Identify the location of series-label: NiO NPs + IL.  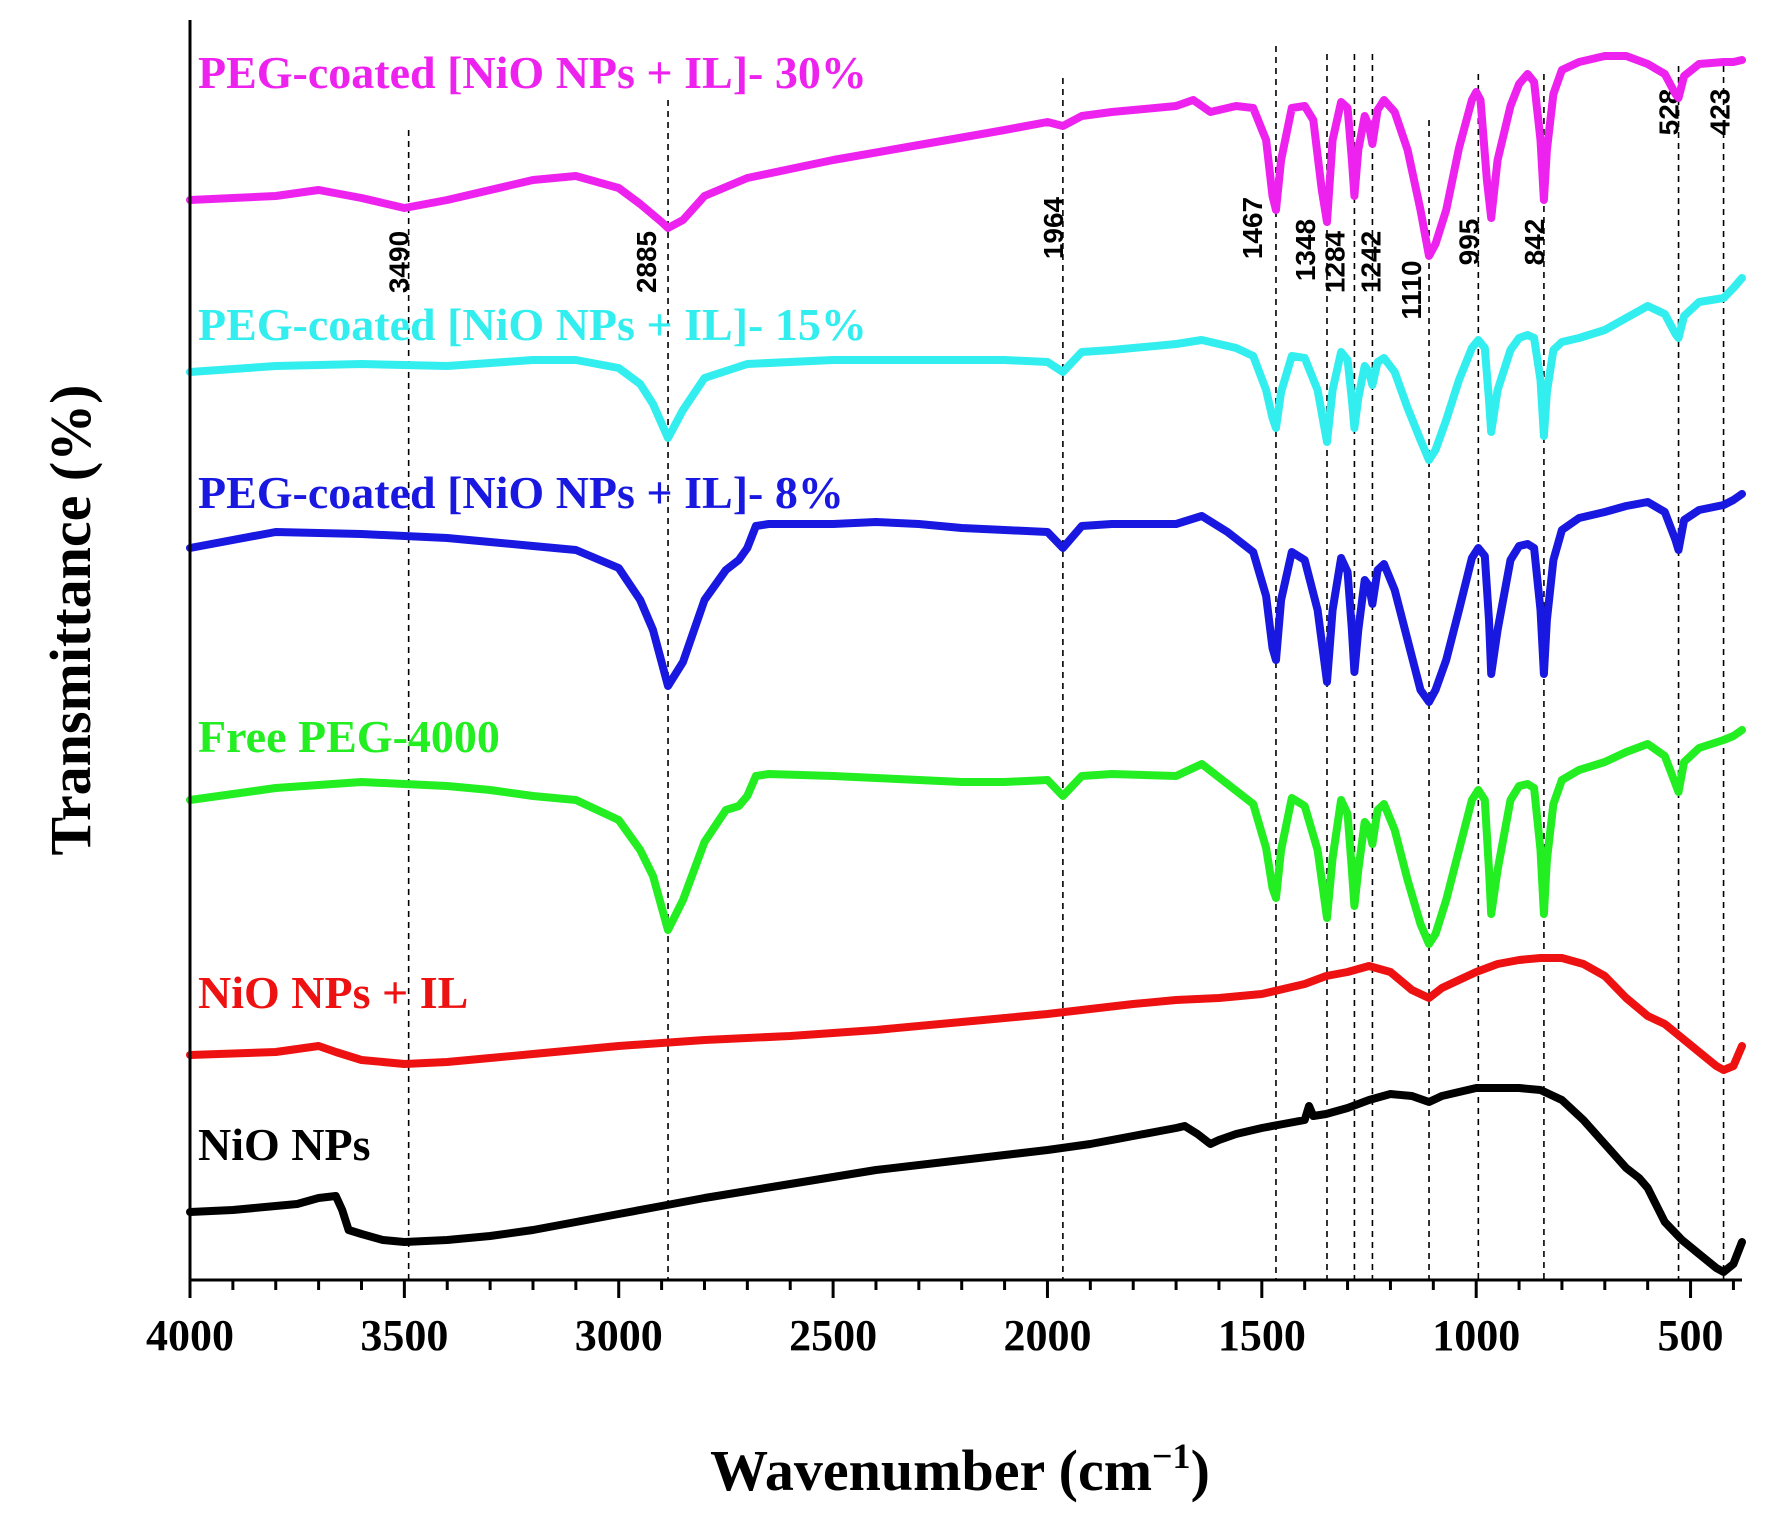
(333, 992).